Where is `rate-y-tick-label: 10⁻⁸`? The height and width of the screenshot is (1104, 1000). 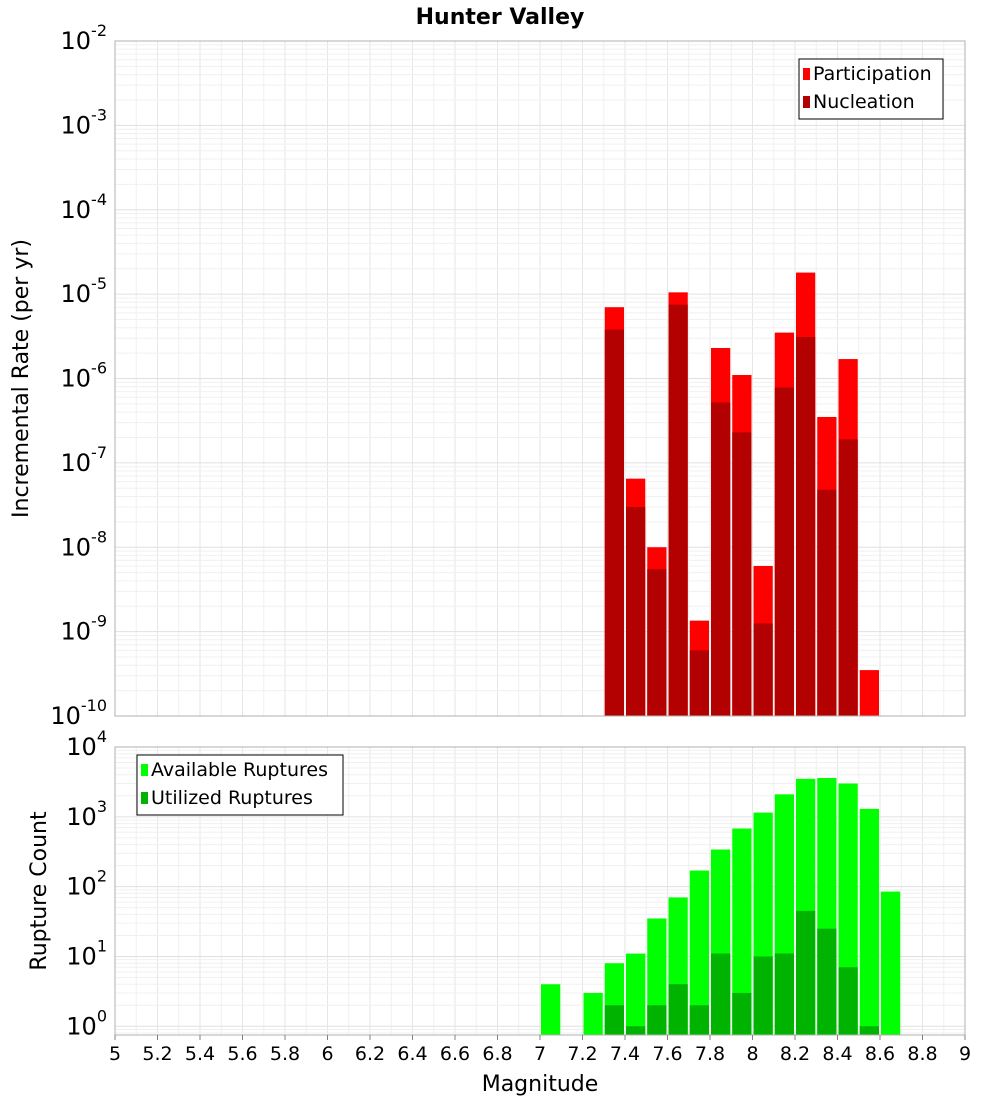
rate-y-tick-label: 10⁻⁸ is located at coordinates (84, 544).